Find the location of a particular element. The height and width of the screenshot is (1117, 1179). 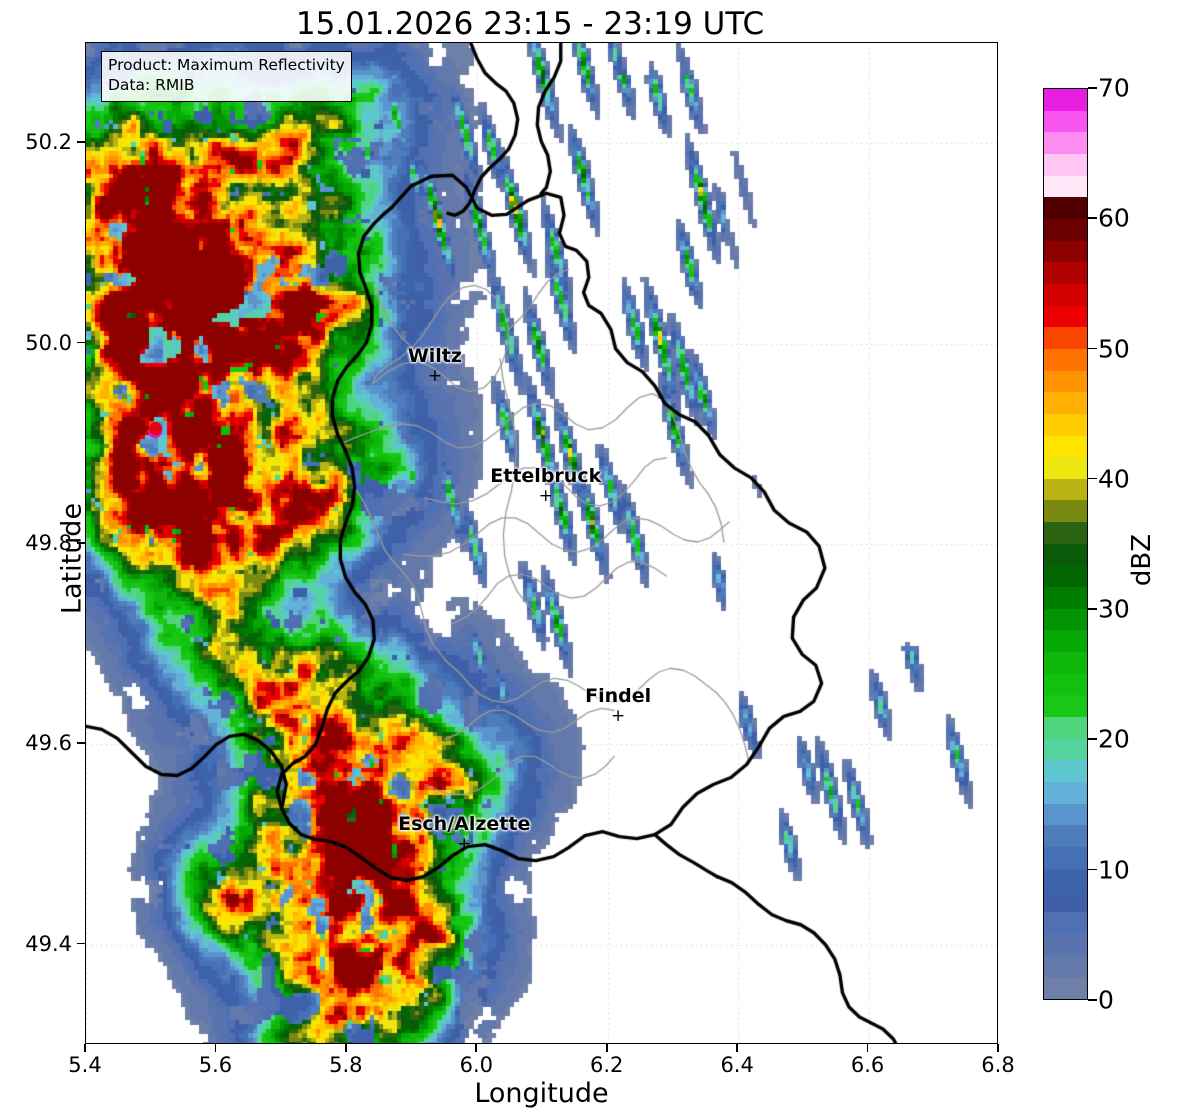

colorbar-gradient is located at coordinates (1065, 544).